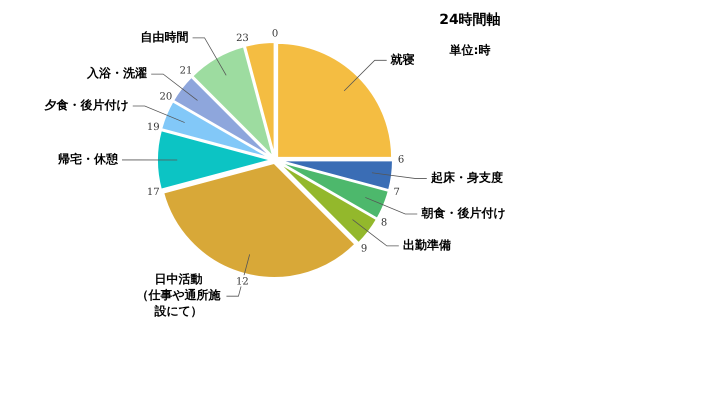  I want to click on slice-label: 就寝, so click(402, 59).